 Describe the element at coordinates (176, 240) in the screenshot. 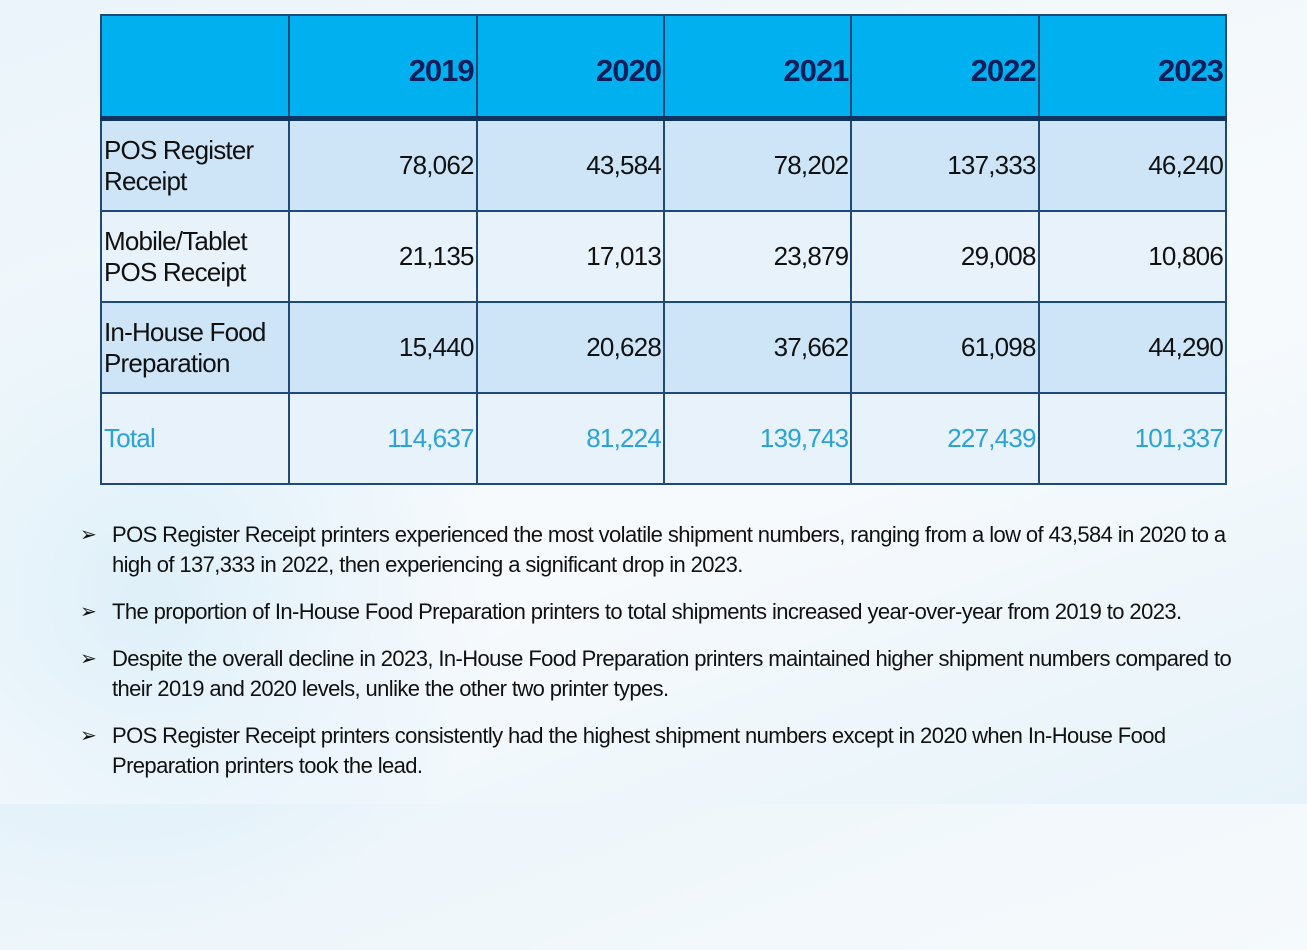

I see `row-label-line: Mobile/Tablet` at that location.